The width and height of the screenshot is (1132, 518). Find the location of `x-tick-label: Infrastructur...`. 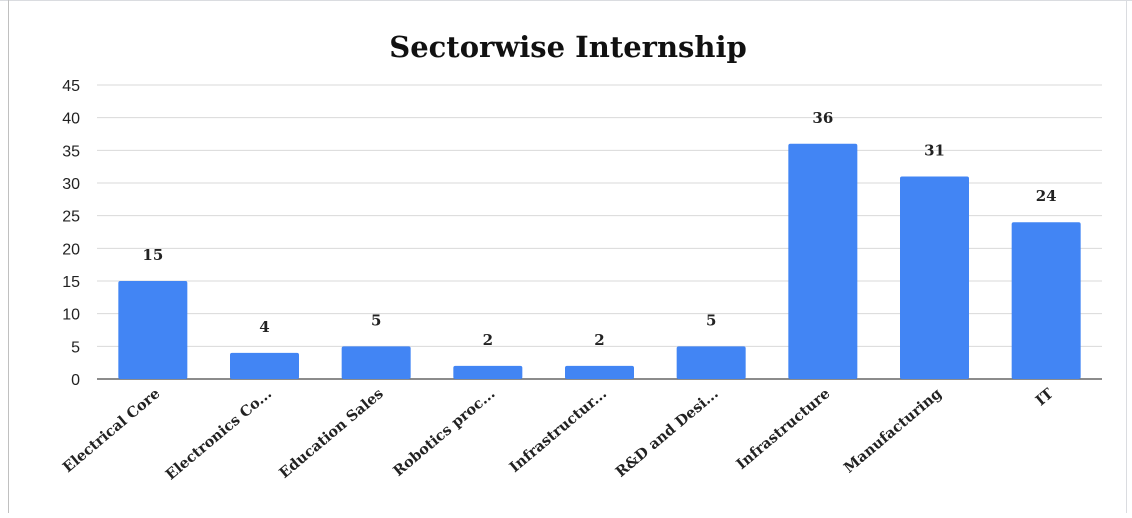

x-tick-label: Infrastructur... is located at coordinates (558, 430).